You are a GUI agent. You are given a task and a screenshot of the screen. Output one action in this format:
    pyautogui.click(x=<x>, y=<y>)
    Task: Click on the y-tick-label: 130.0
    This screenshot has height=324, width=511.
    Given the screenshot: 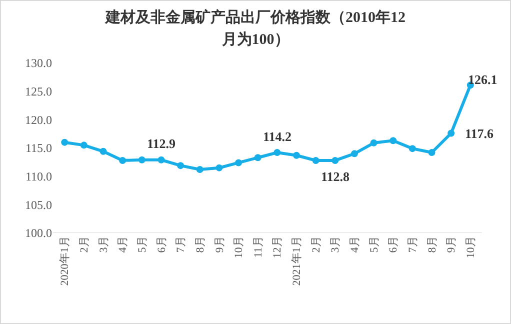 What is the action you would take?
    pyautogui.click(x=38, y=63)
    